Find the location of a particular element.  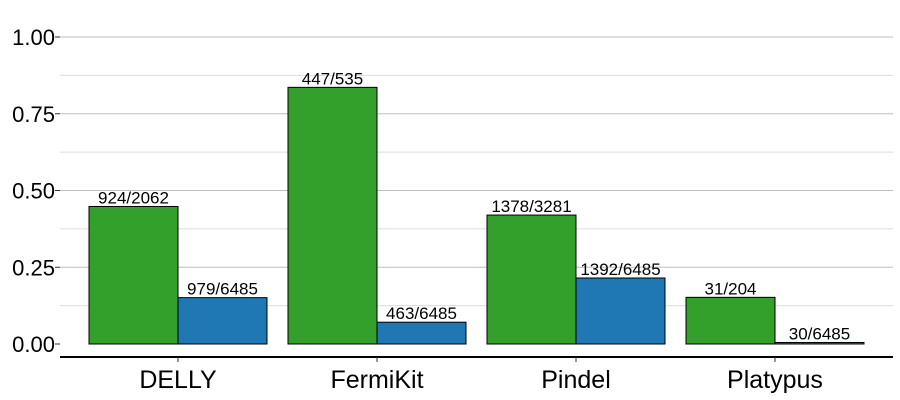

y-tick-label: 0.00 is located at coordinates (33, 344).